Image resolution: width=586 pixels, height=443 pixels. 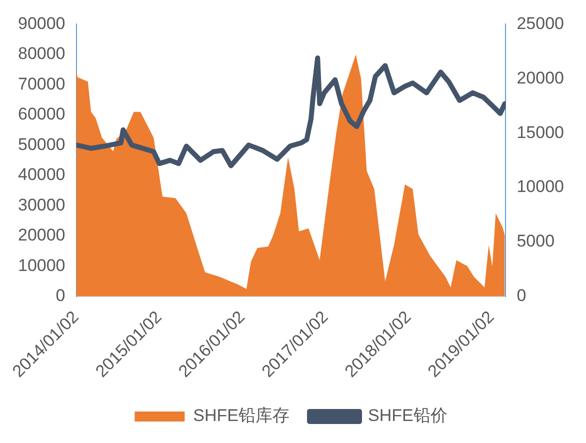 I want to click on y2-tick-label: 25000, so click(x=540, y=23).